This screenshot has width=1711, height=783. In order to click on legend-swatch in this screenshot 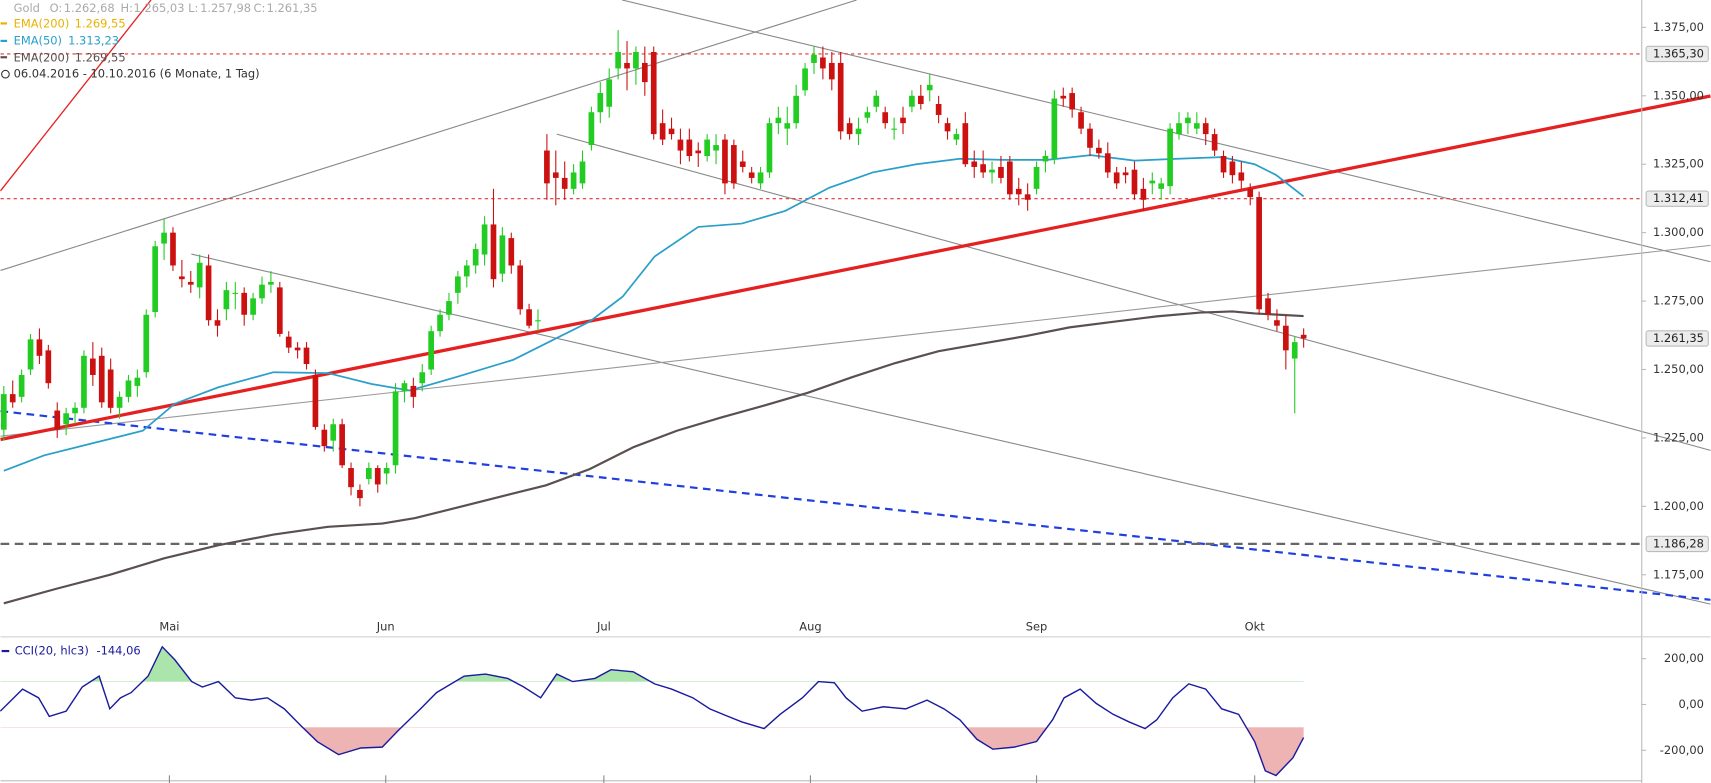, I will do `click(5, 651)`.